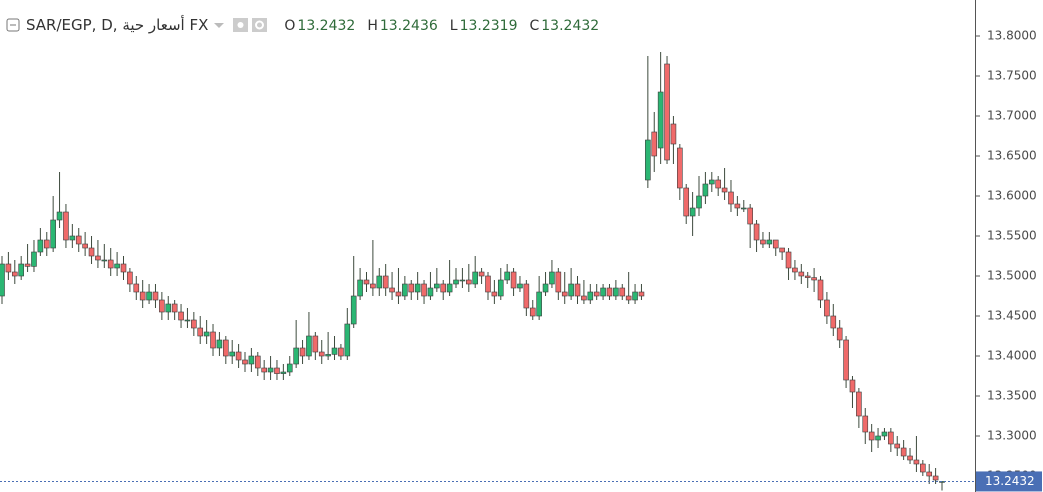 This screenshot has width=1043, height=492. I want to click on settings-icons, so click(252, 25).